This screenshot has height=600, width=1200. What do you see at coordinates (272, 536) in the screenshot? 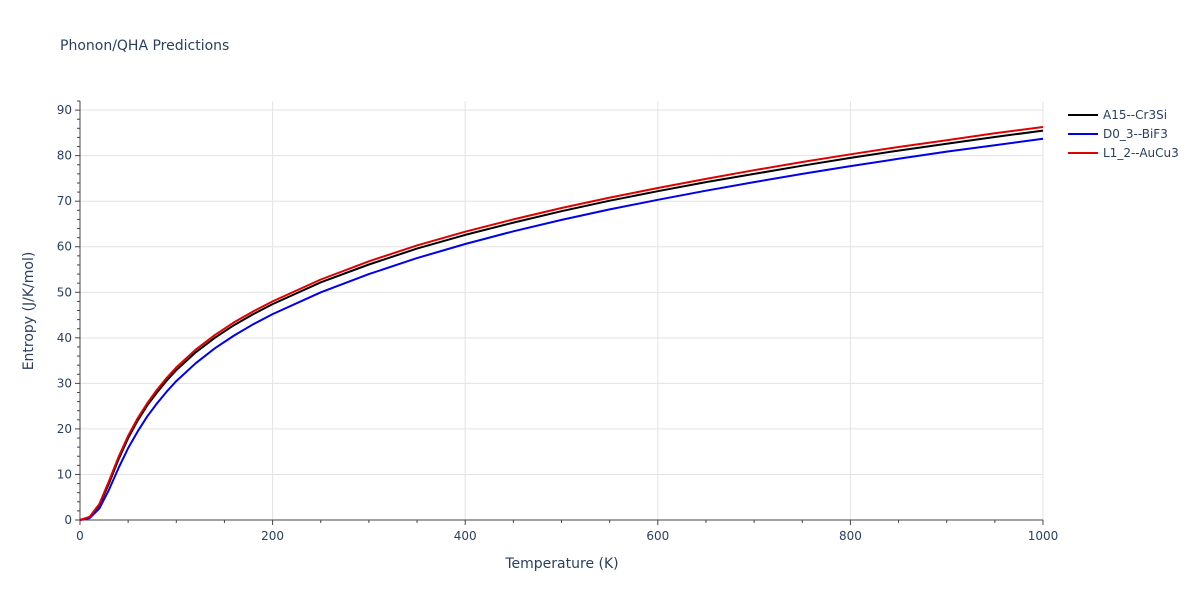
I see `x-tick-label: 200` at bounding box center [272, 536].